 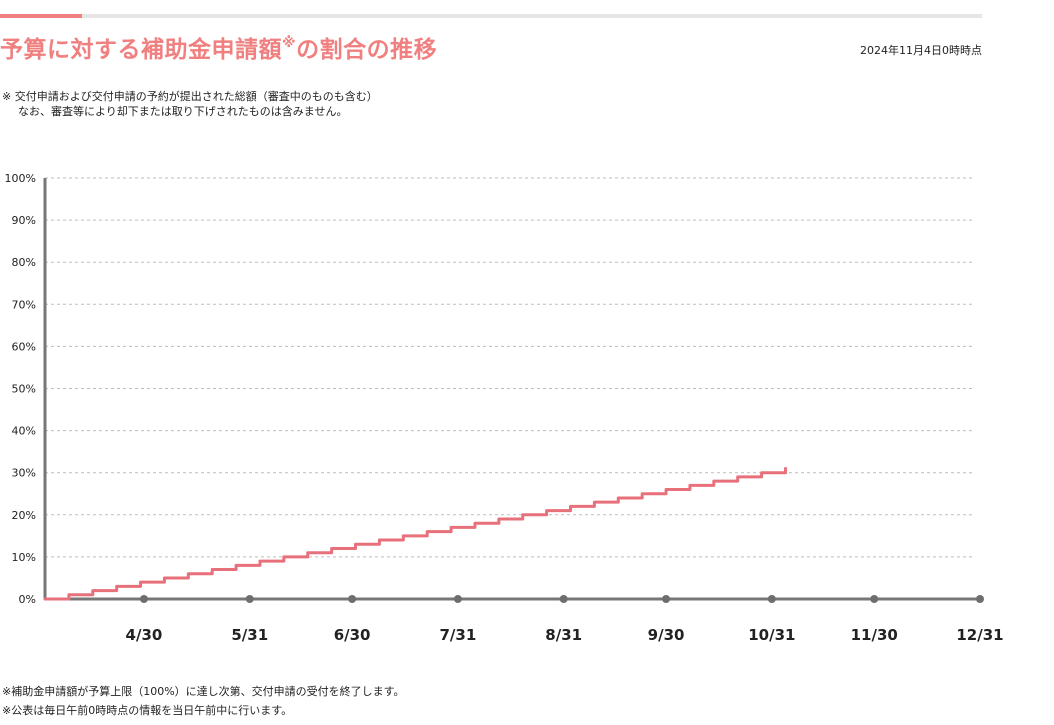 What do you see at coordinates (563, 635) in the screenshot?
I see `x-tick-label: 8/31` at bounding box center [563, 635].